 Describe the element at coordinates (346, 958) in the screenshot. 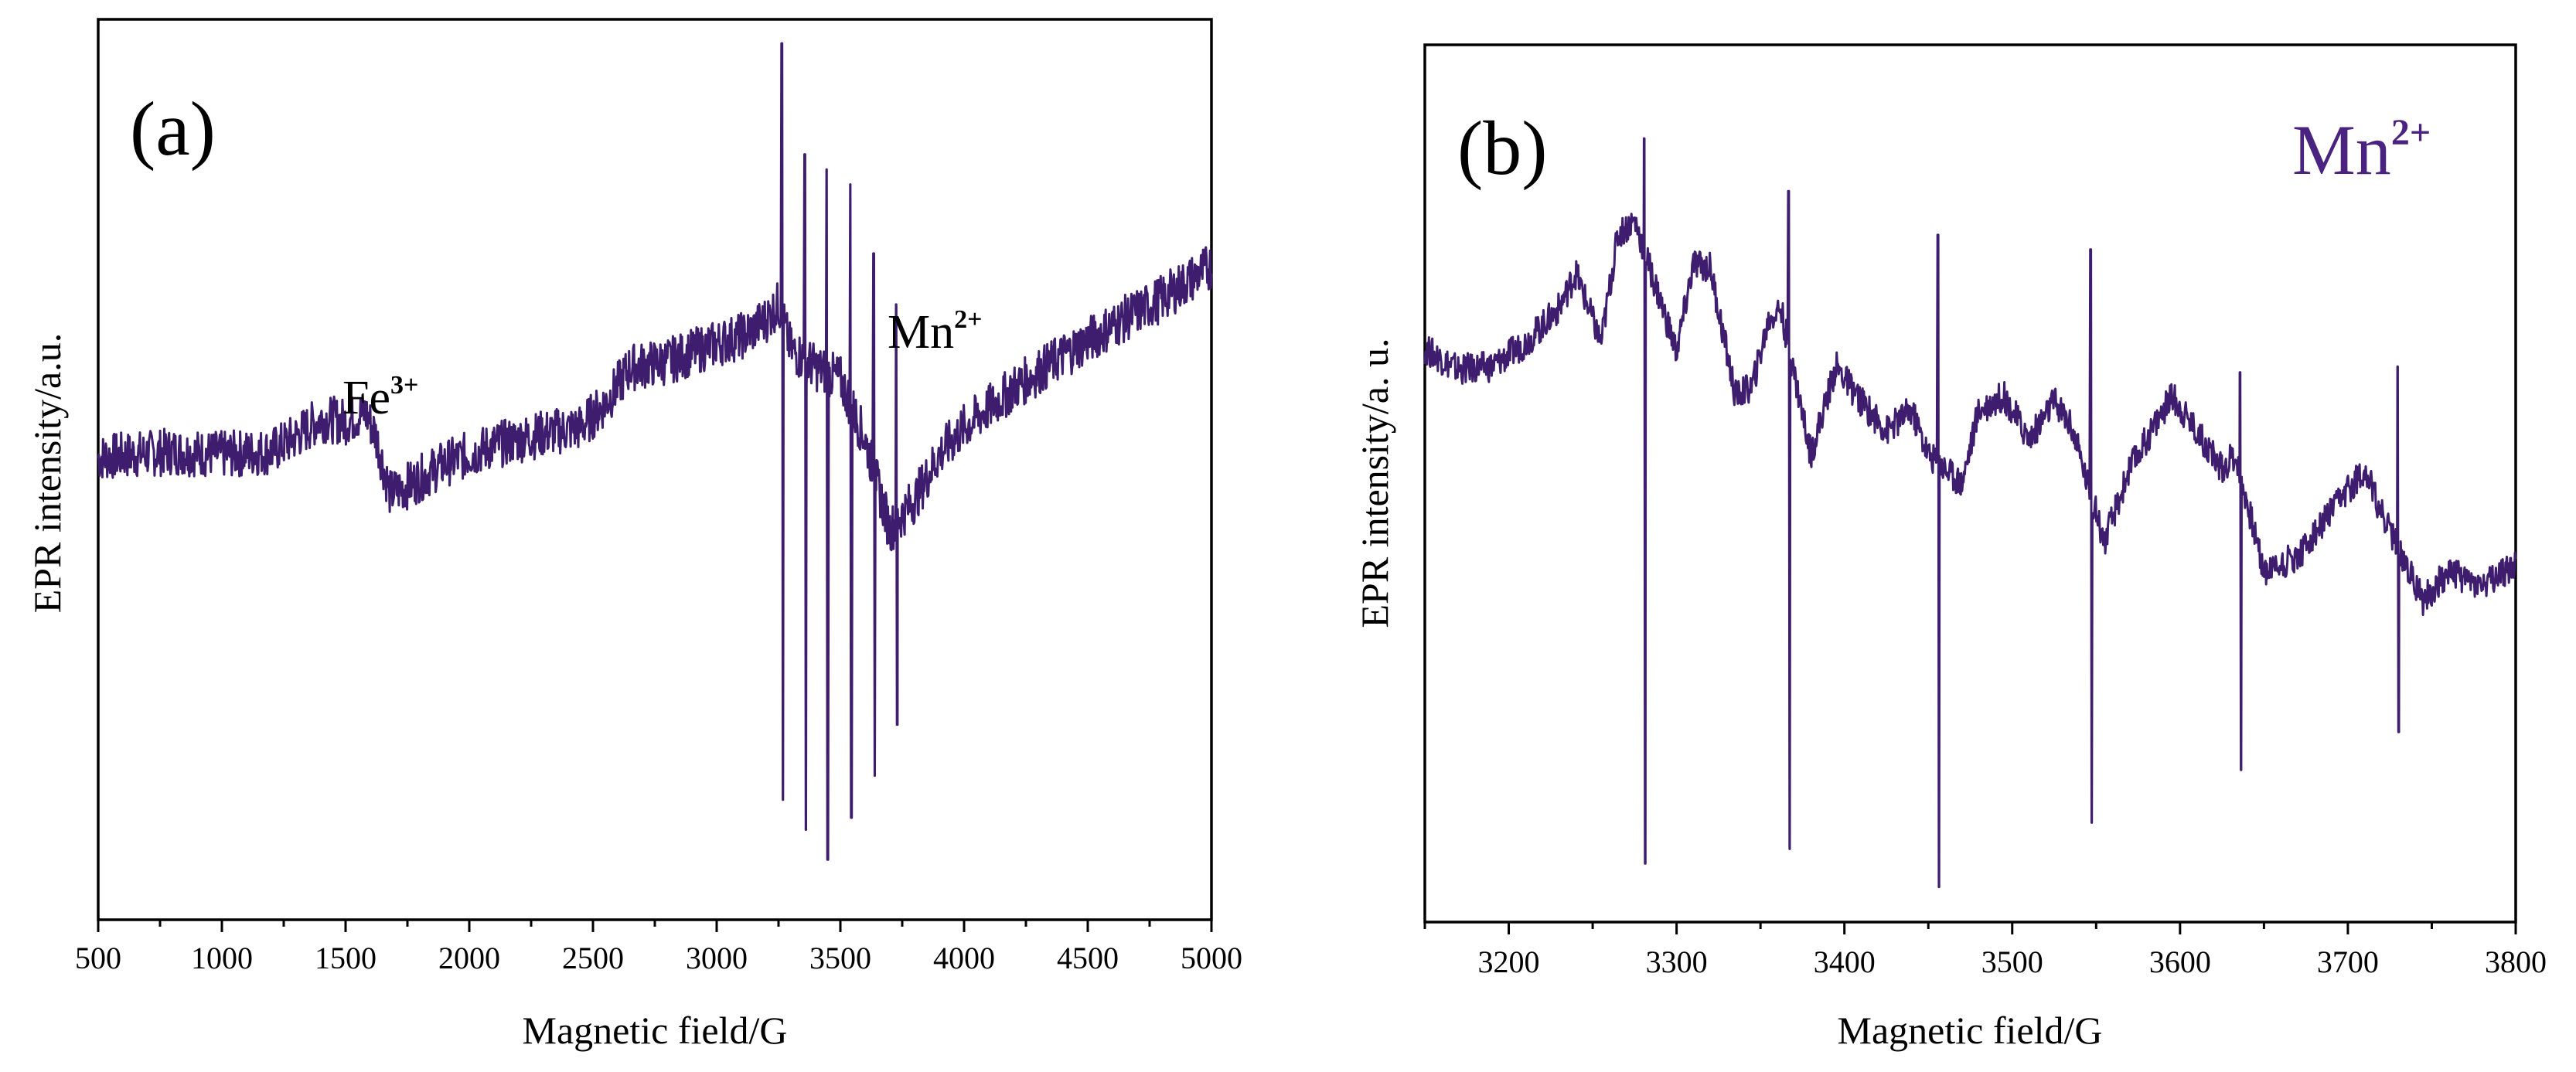

I see `x-tick-label: 1500` at that location.